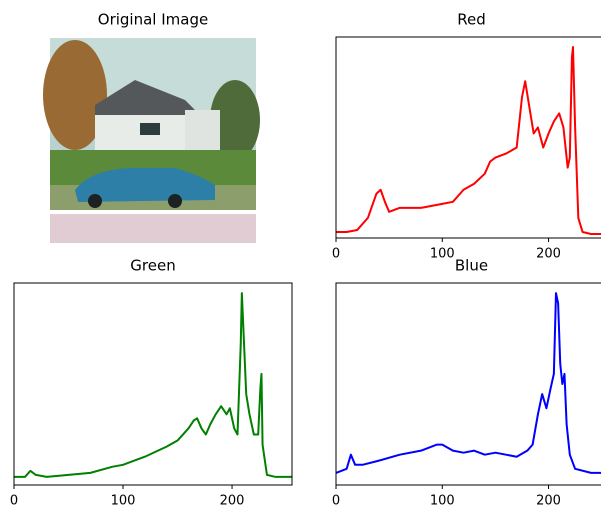  I want to click on panel-title: Original Image, so click(153, 20).